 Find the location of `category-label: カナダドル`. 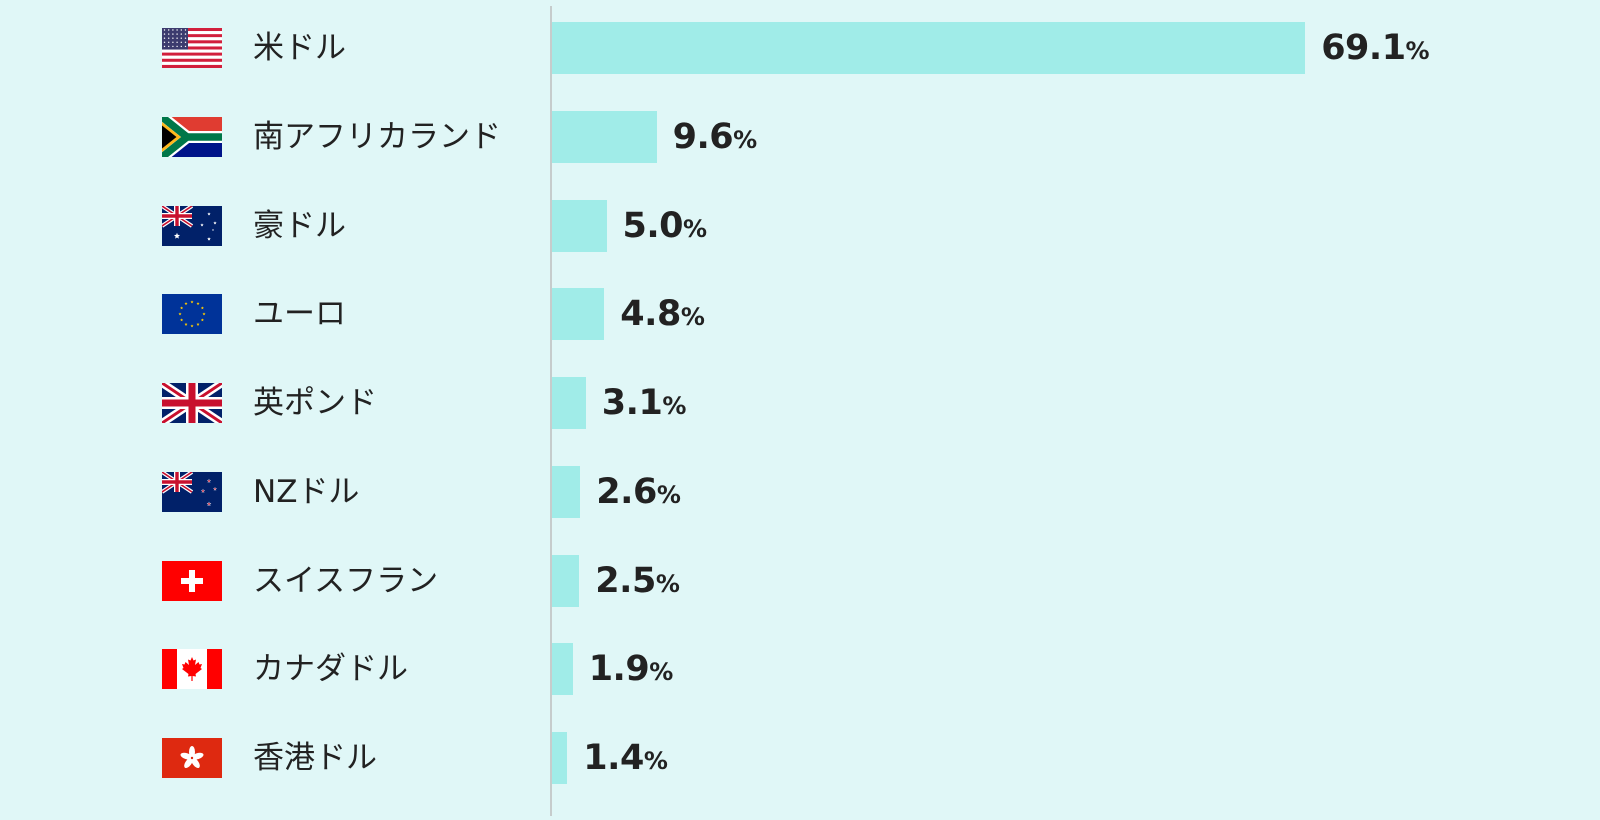

category-label: カナダドル is located at coordinates (330, 669).